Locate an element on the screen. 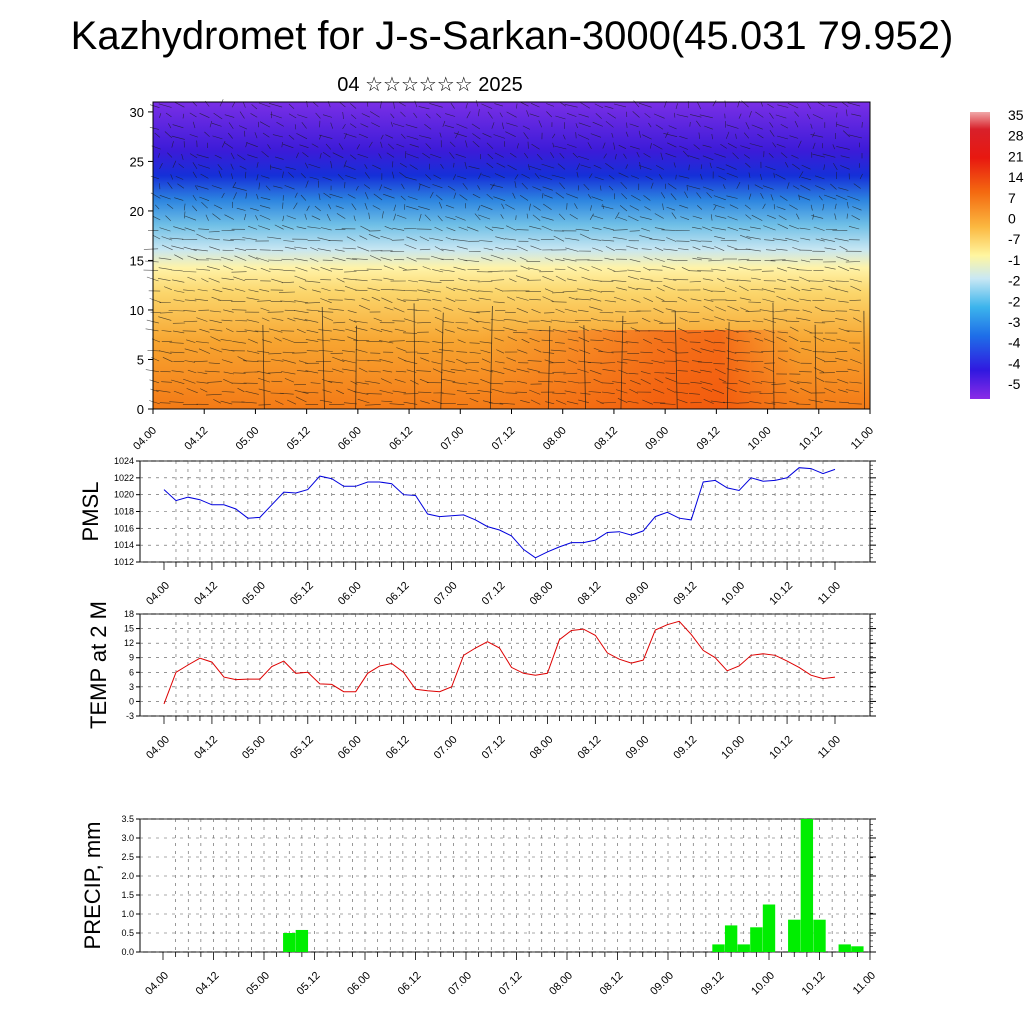  x-tick-label: 06.12 is located at coordinates (398, 594).